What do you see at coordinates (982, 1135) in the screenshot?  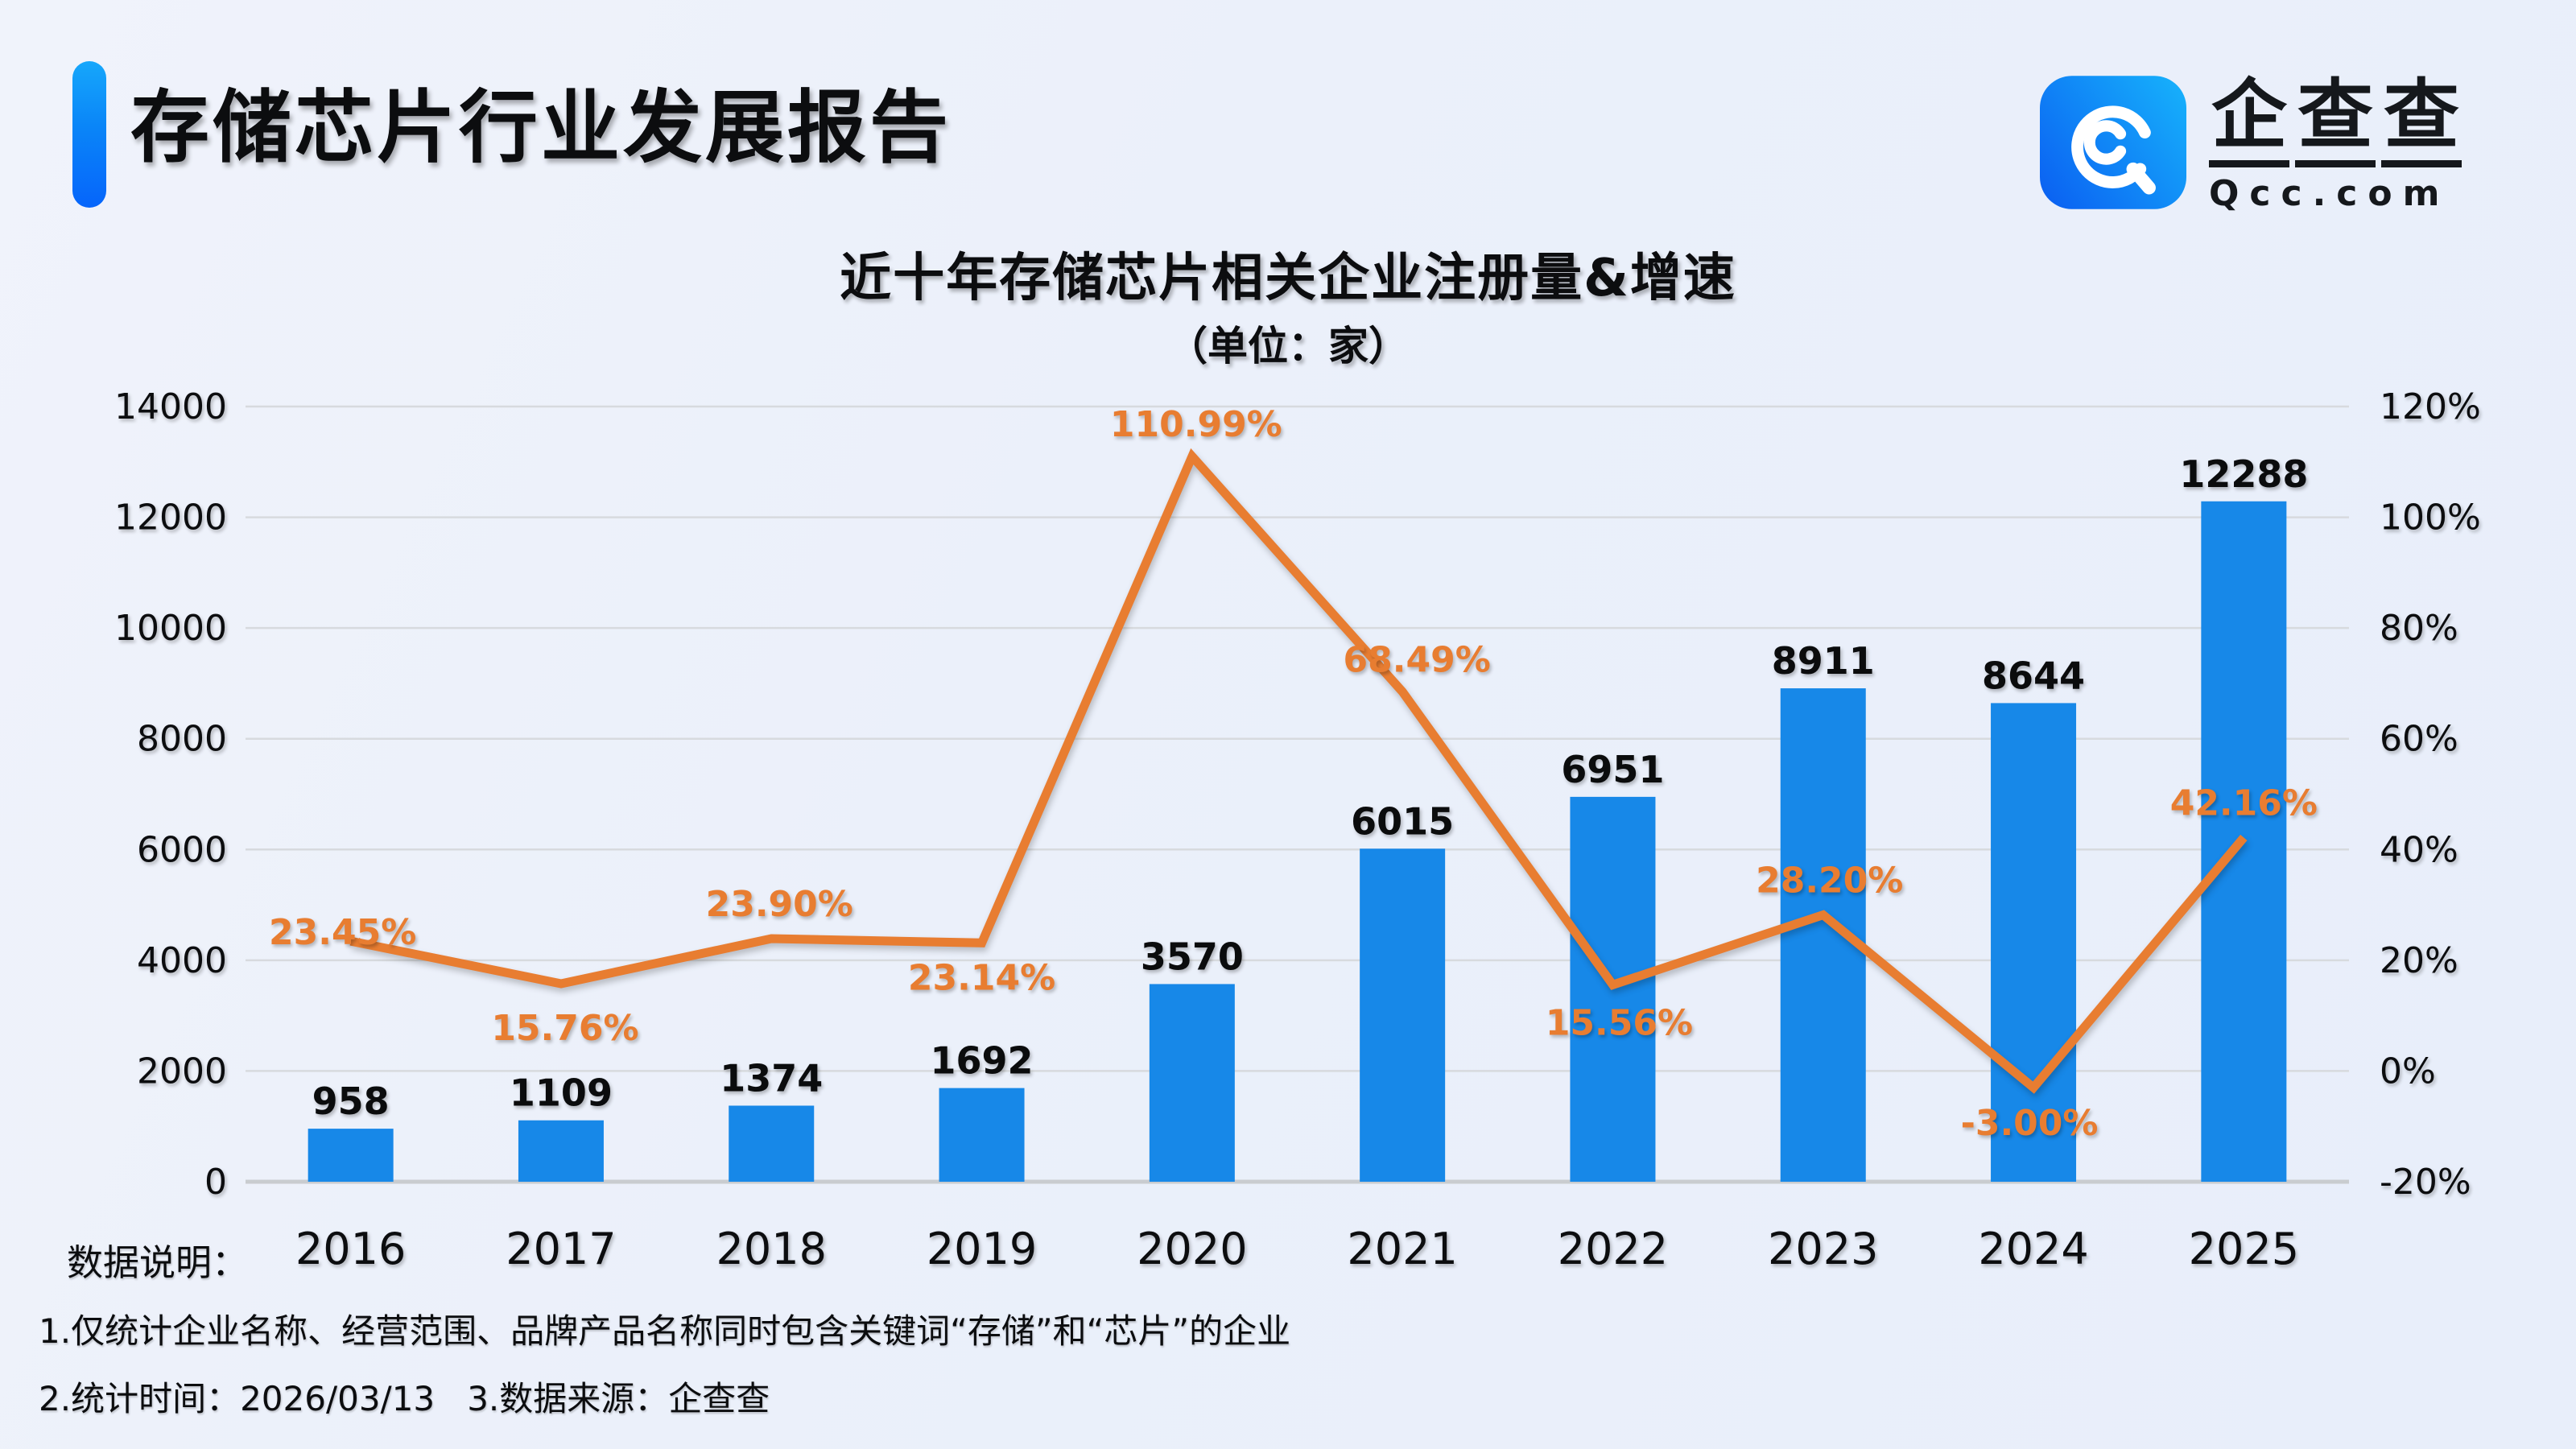 I see `bar-2019` at bounding box center [982, 1135].